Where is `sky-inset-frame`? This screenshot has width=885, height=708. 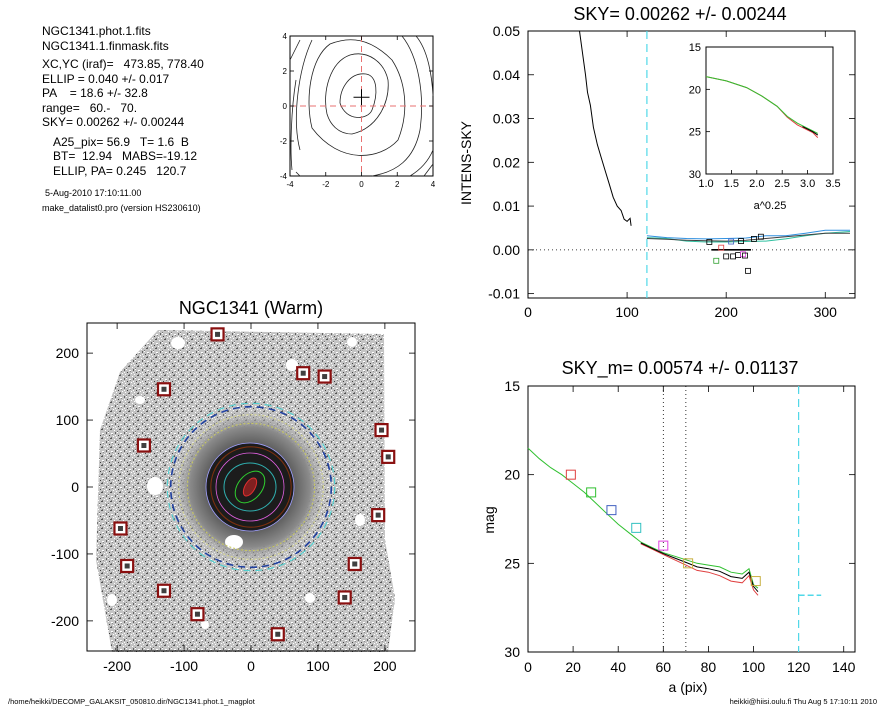
sky-inset-frame is located at coordinates (769, 110).